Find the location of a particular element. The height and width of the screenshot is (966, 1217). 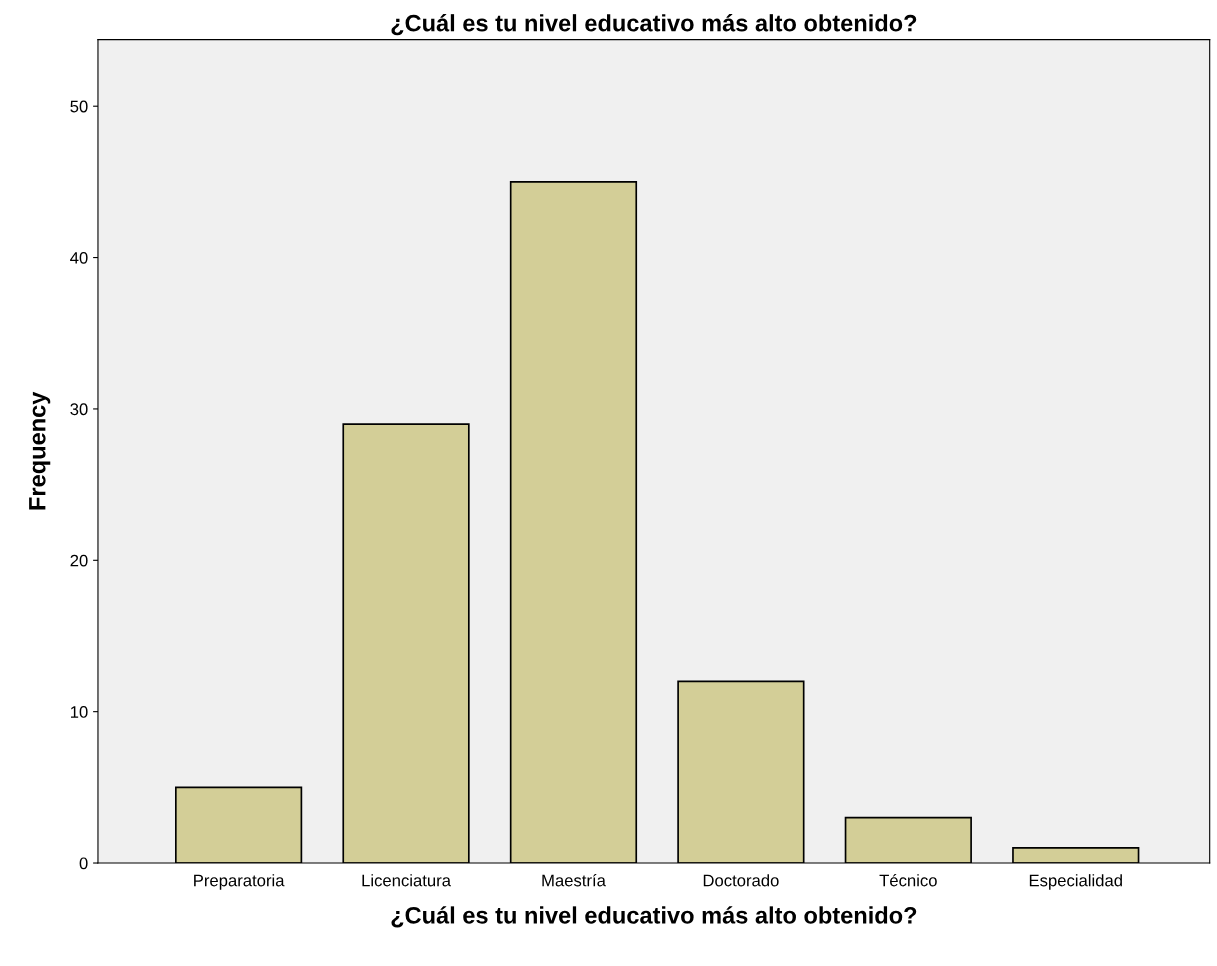

x-tick-label: Preparatoria is located at coordinates (239, 882).